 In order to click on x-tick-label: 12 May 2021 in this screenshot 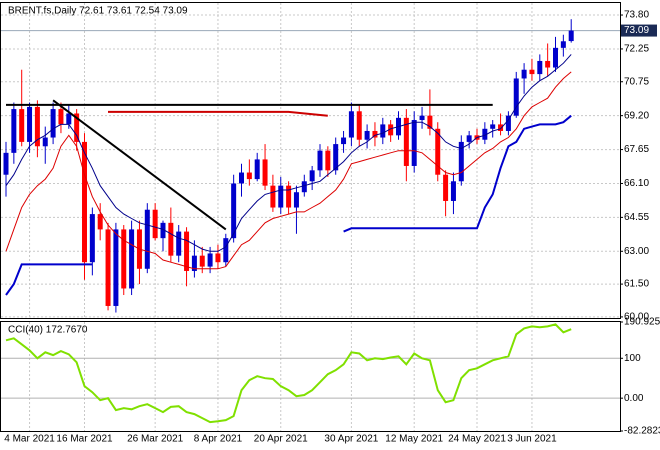, I will do `click(414, 439)`.